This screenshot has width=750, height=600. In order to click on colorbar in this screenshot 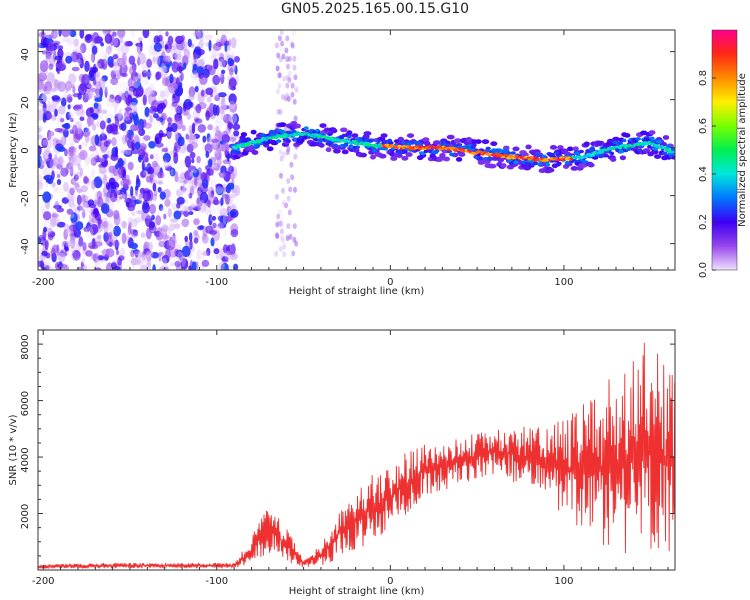, I will do `click(724, 150)`.